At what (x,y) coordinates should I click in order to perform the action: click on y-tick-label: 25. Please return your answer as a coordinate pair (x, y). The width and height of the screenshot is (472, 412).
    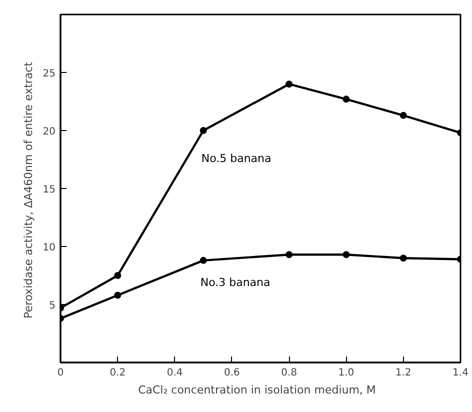
    Looking at the image, I should click on (49, 74).